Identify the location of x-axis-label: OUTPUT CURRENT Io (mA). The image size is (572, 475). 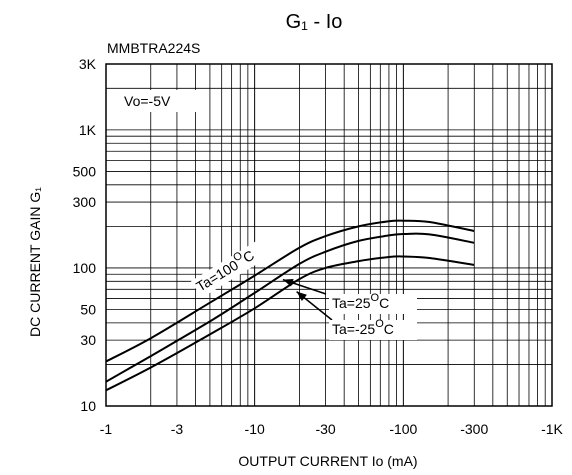
(327, 461).